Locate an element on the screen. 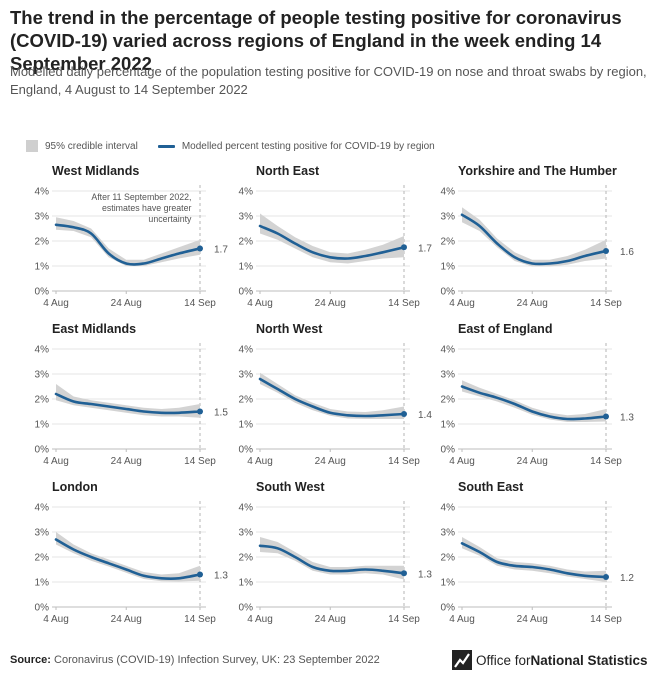 The height and width of the screenshot is (680, 669). panel-title: North West is located at coordinates (289, 329).